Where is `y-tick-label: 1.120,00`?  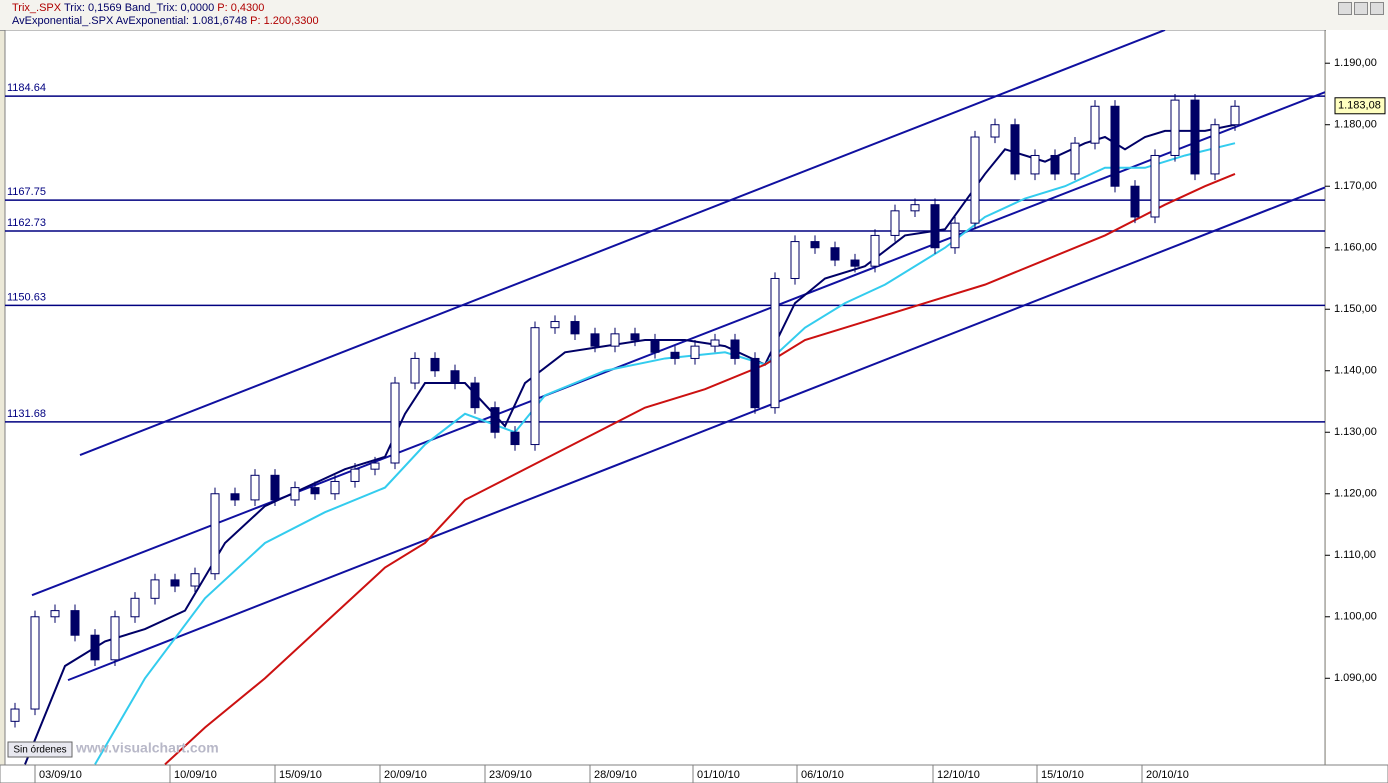
y-tick-label: 1.120,00 is located at coordinates (1355, 494).